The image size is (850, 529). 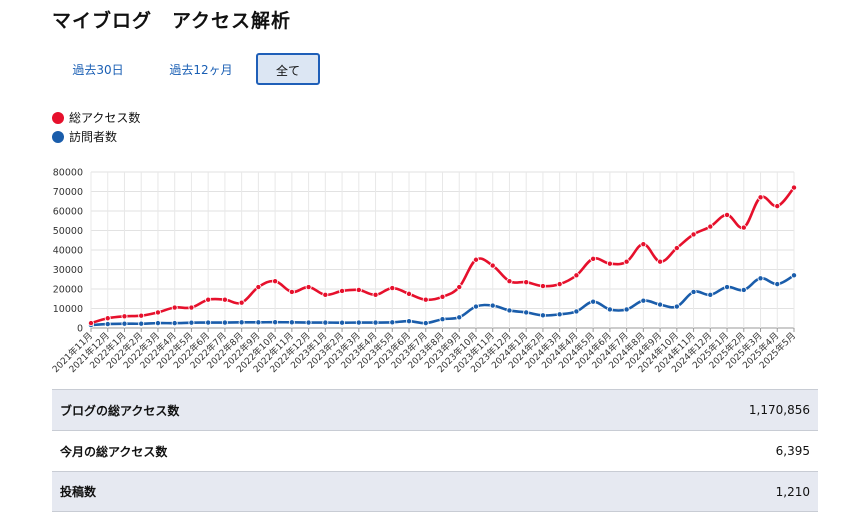 What do you see at coordinates (68, 309) in the screenshot?
I see `y-tick-label: 10000` at bounding box center [68, 309].